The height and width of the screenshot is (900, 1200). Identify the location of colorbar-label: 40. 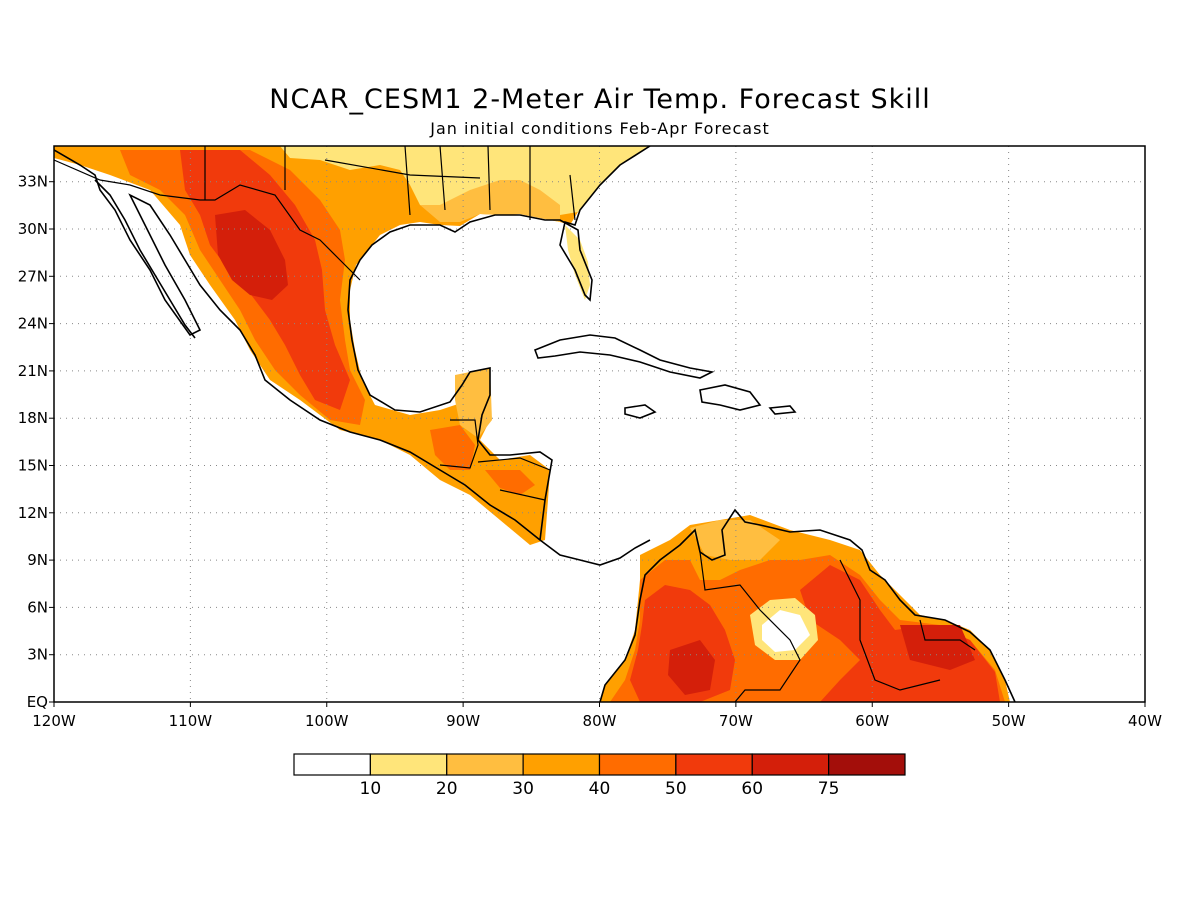
(600, 789).